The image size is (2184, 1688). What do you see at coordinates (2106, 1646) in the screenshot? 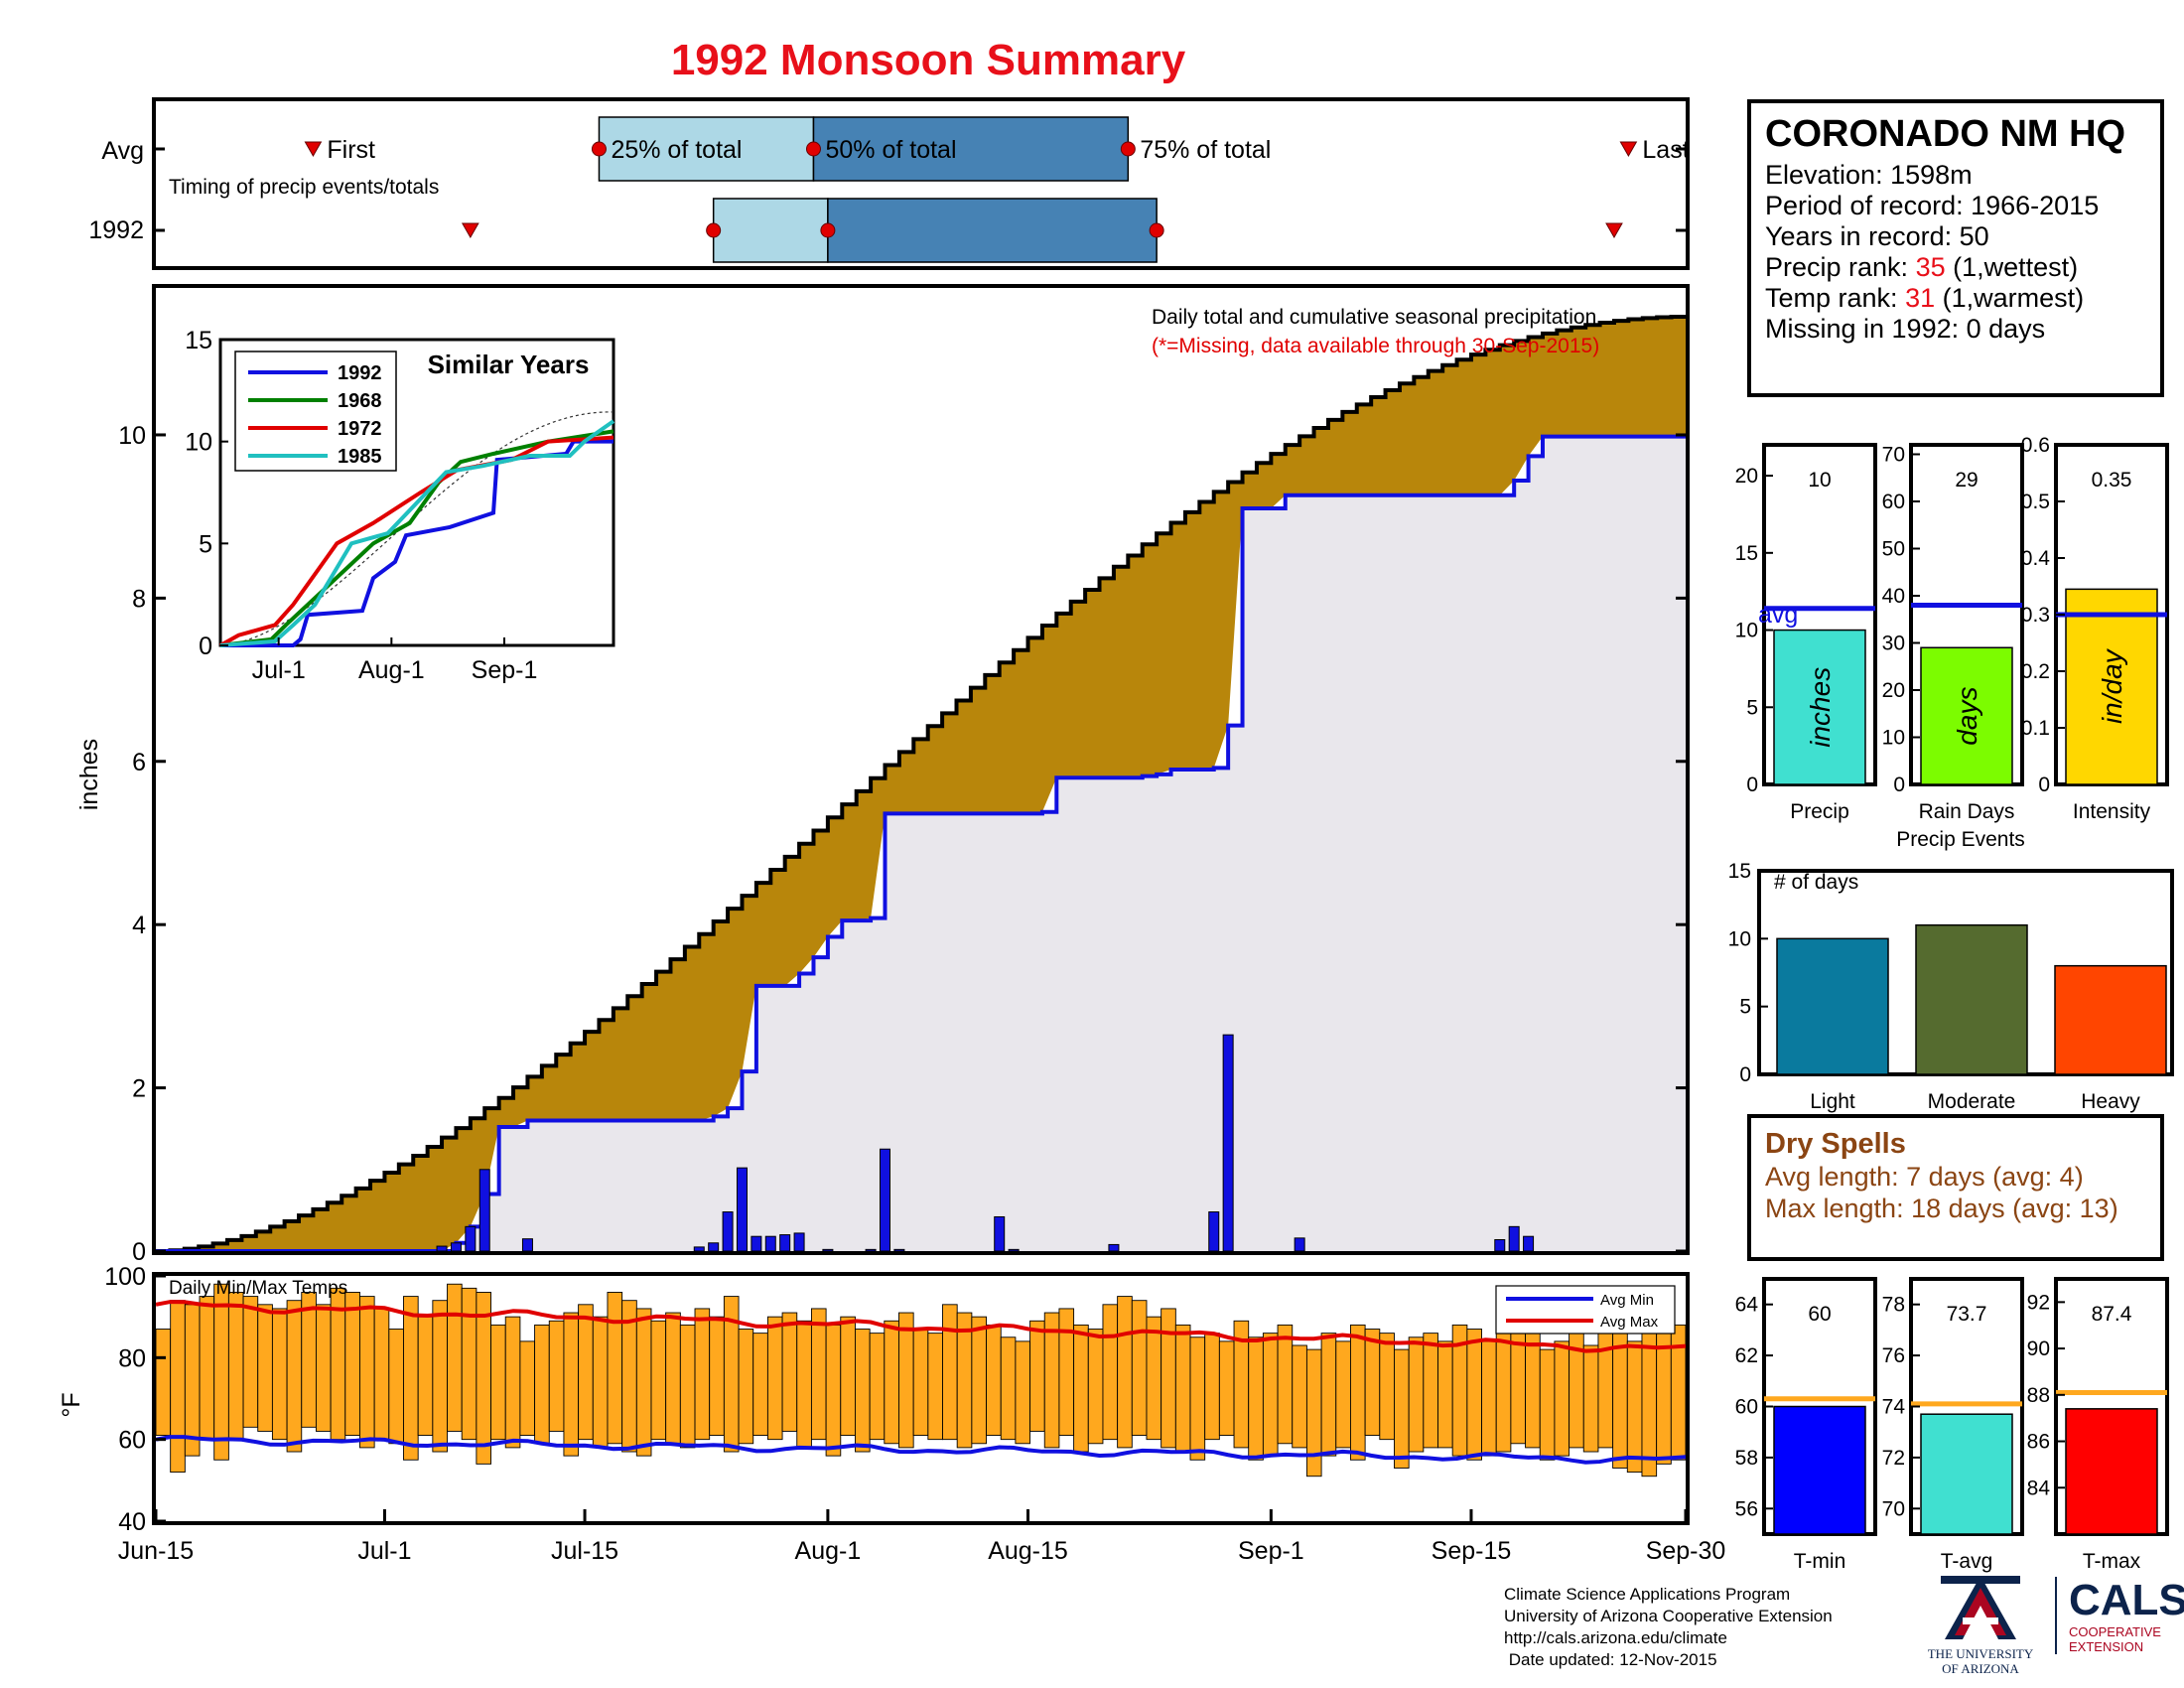
I see `cals-line-2: EXTENSION` at bounding box center [2106, 1646].